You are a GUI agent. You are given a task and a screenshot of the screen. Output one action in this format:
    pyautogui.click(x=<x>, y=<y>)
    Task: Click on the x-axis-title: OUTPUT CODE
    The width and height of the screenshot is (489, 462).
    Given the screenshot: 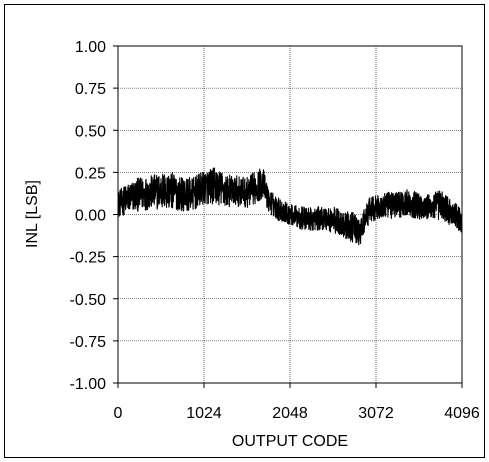 What is the action you would take?
    pyautogui.click(x=290, y=441)
    